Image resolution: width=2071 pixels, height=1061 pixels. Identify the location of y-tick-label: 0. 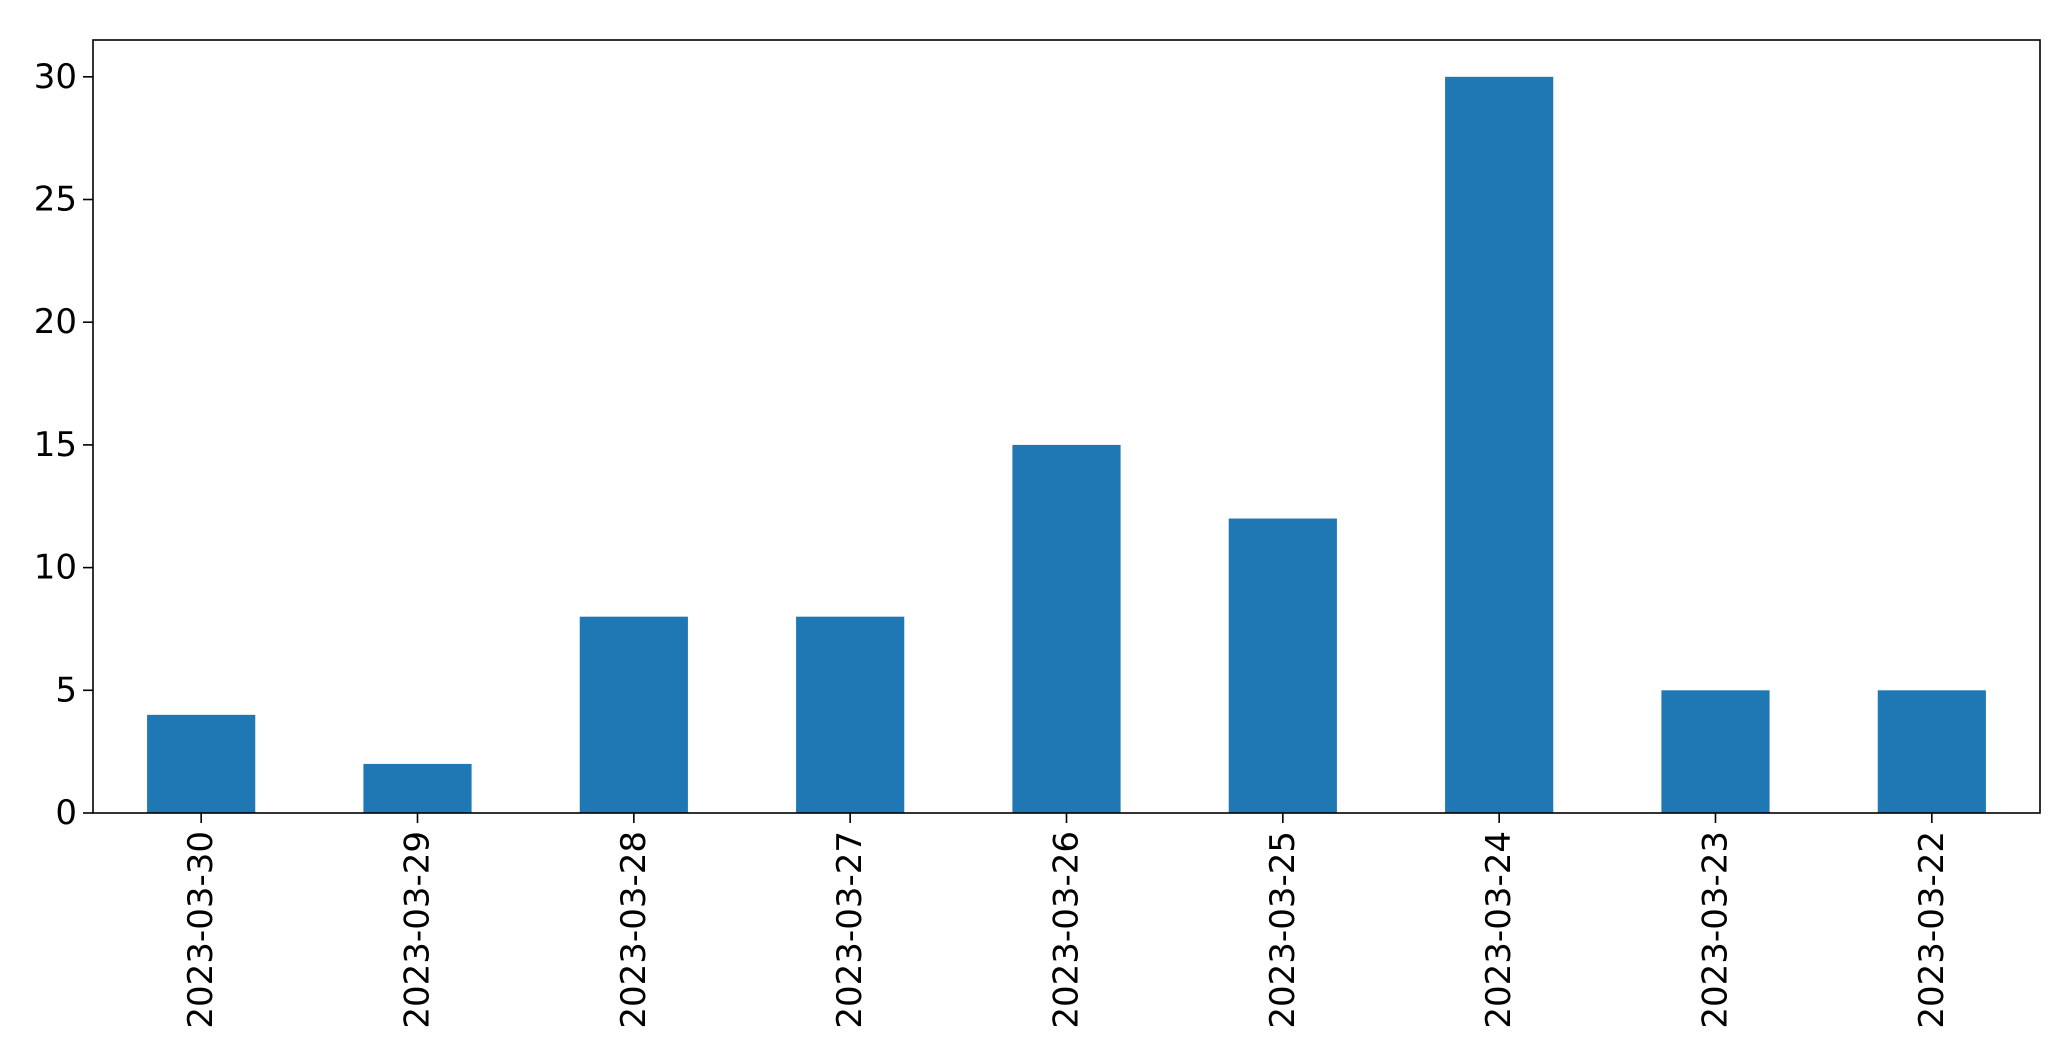
(66, 813).